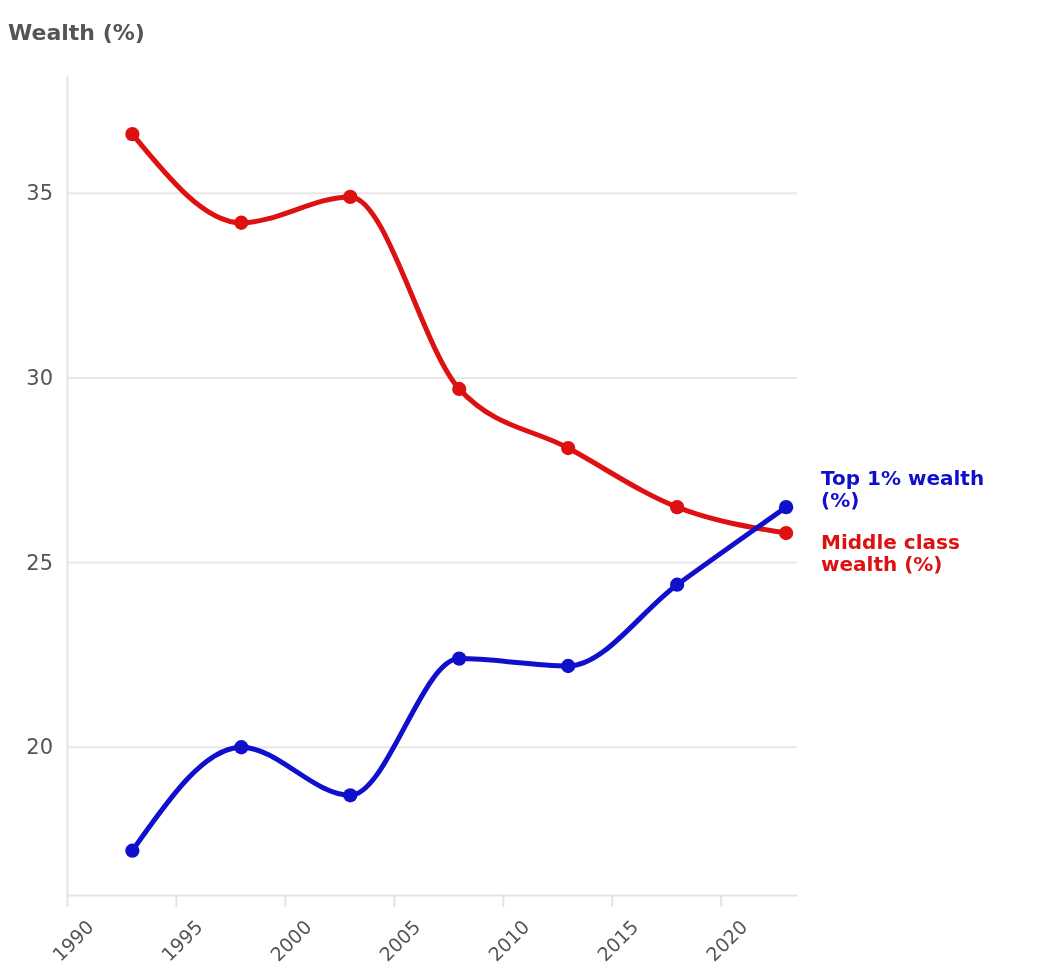 This screenshot has width=1037, height=974. Describe the element at coordinates (76, 32) in the screenshot. I see `y-axis-title: Wealth (%)` at that location.